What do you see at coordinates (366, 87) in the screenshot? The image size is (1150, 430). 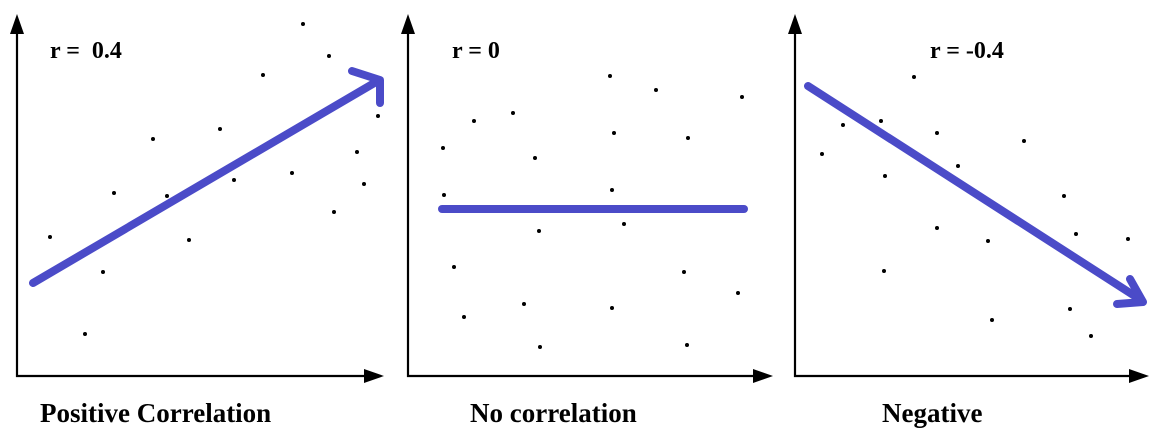 I see `positive-trend-arrowhead` at bounding box center [366, 87].